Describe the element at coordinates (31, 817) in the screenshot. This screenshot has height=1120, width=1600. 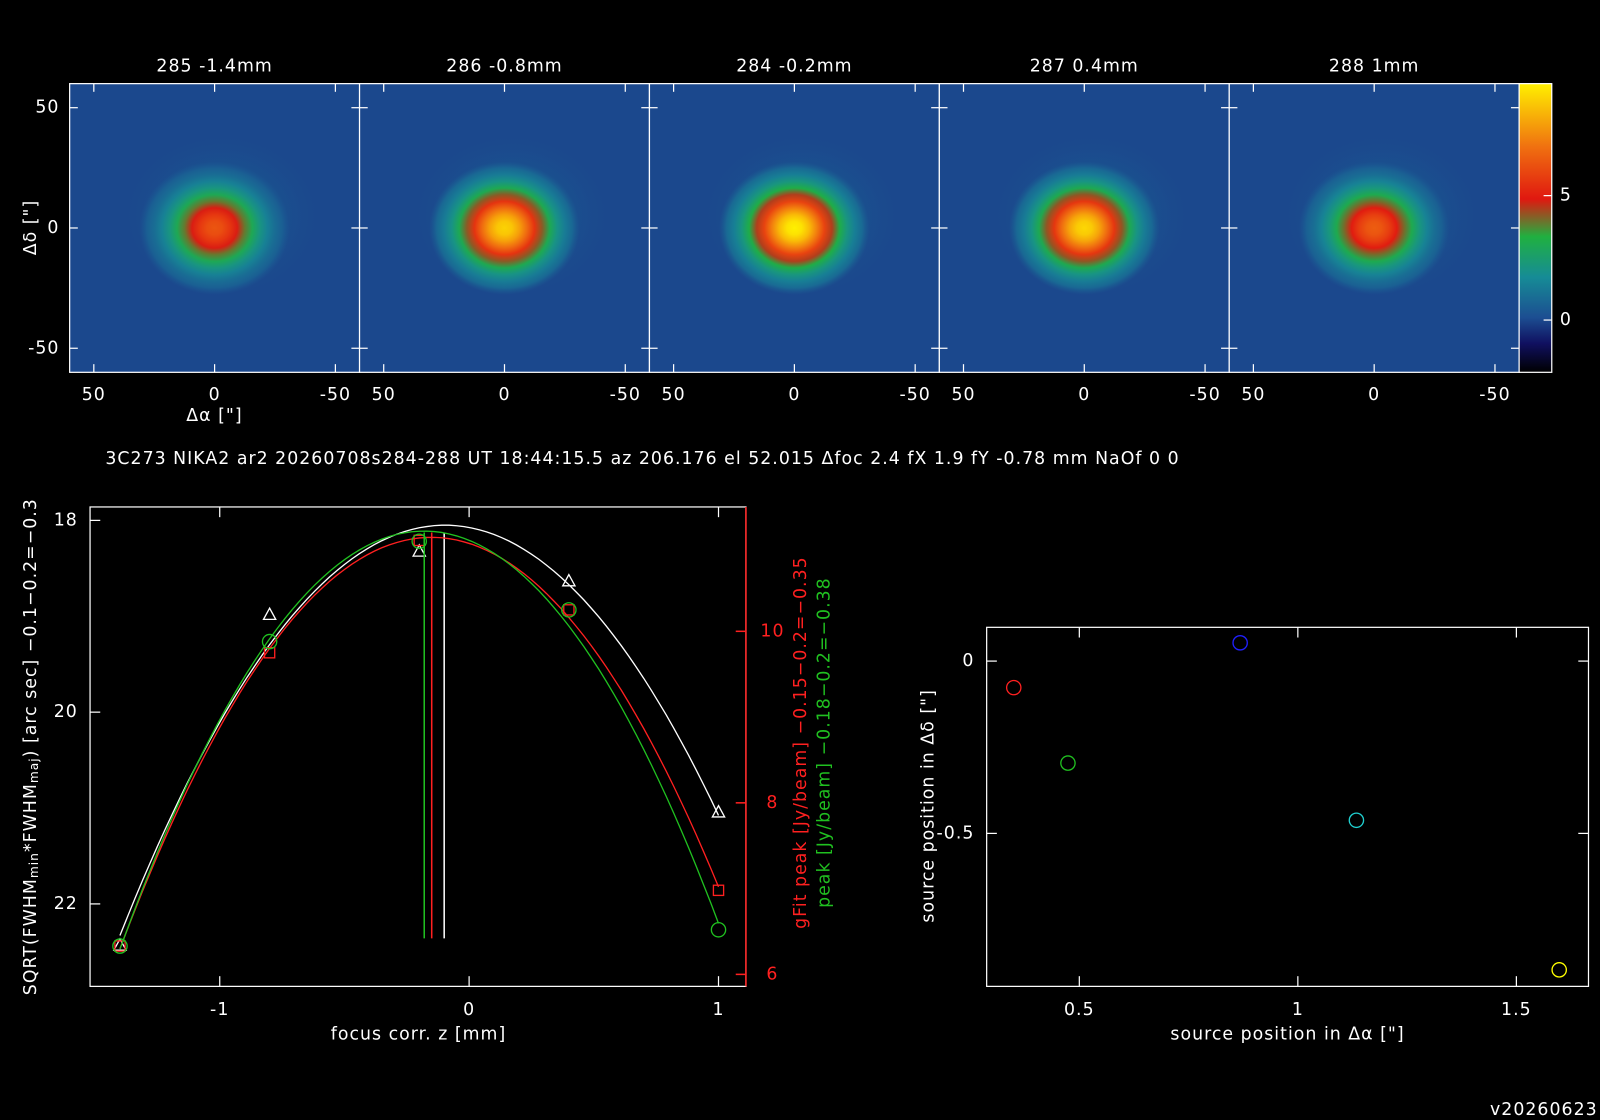
I see `y-axis-label-part: *FWHM` at that location.